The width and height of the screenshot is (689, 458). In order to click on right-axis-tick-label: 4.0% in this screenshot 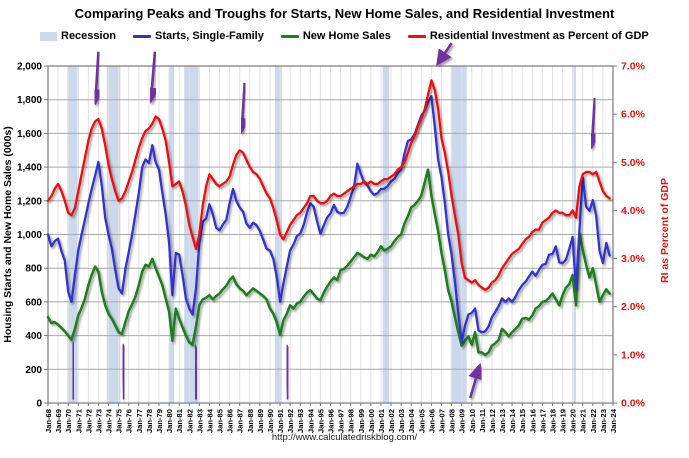, I will do `click(633, 211)`.